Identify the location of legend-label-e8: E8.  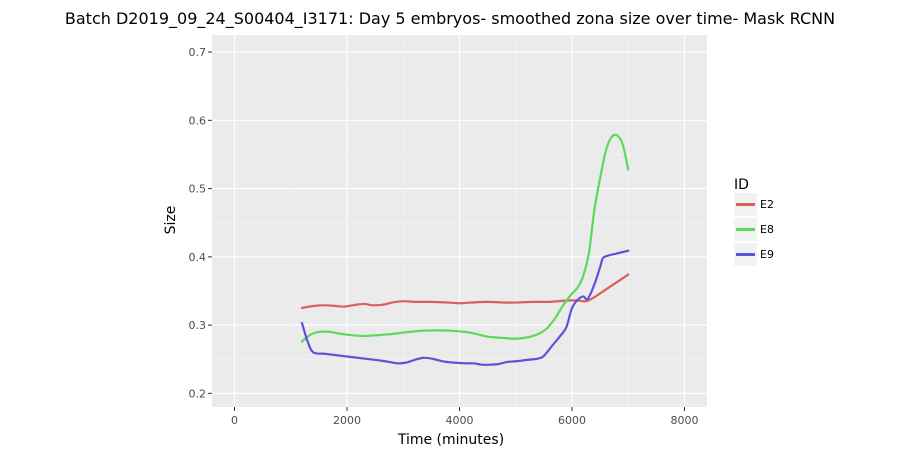
(767, 229).